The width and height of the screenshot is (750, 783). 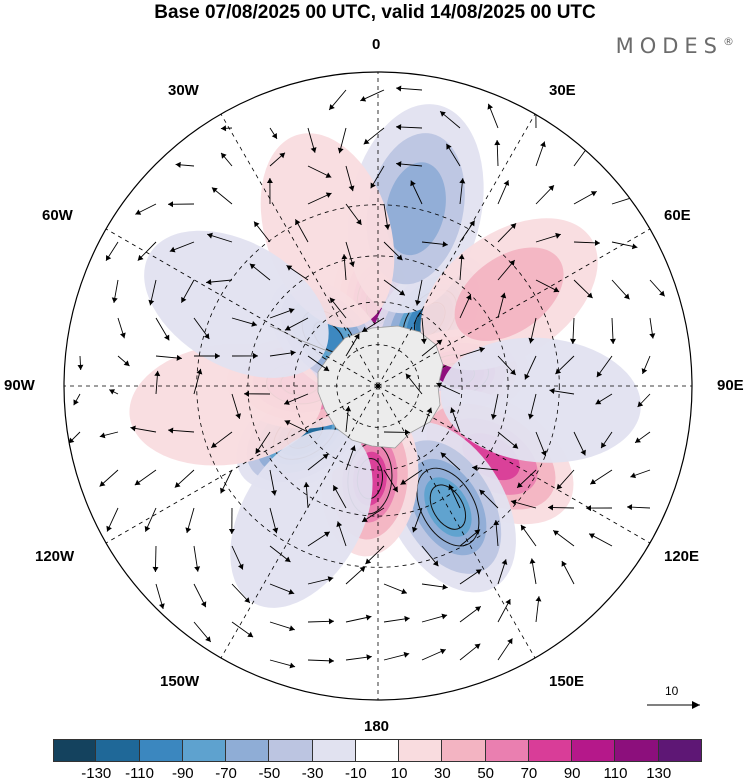 I want to click on modes-logo: MODES®, so click(x=675, y=46).